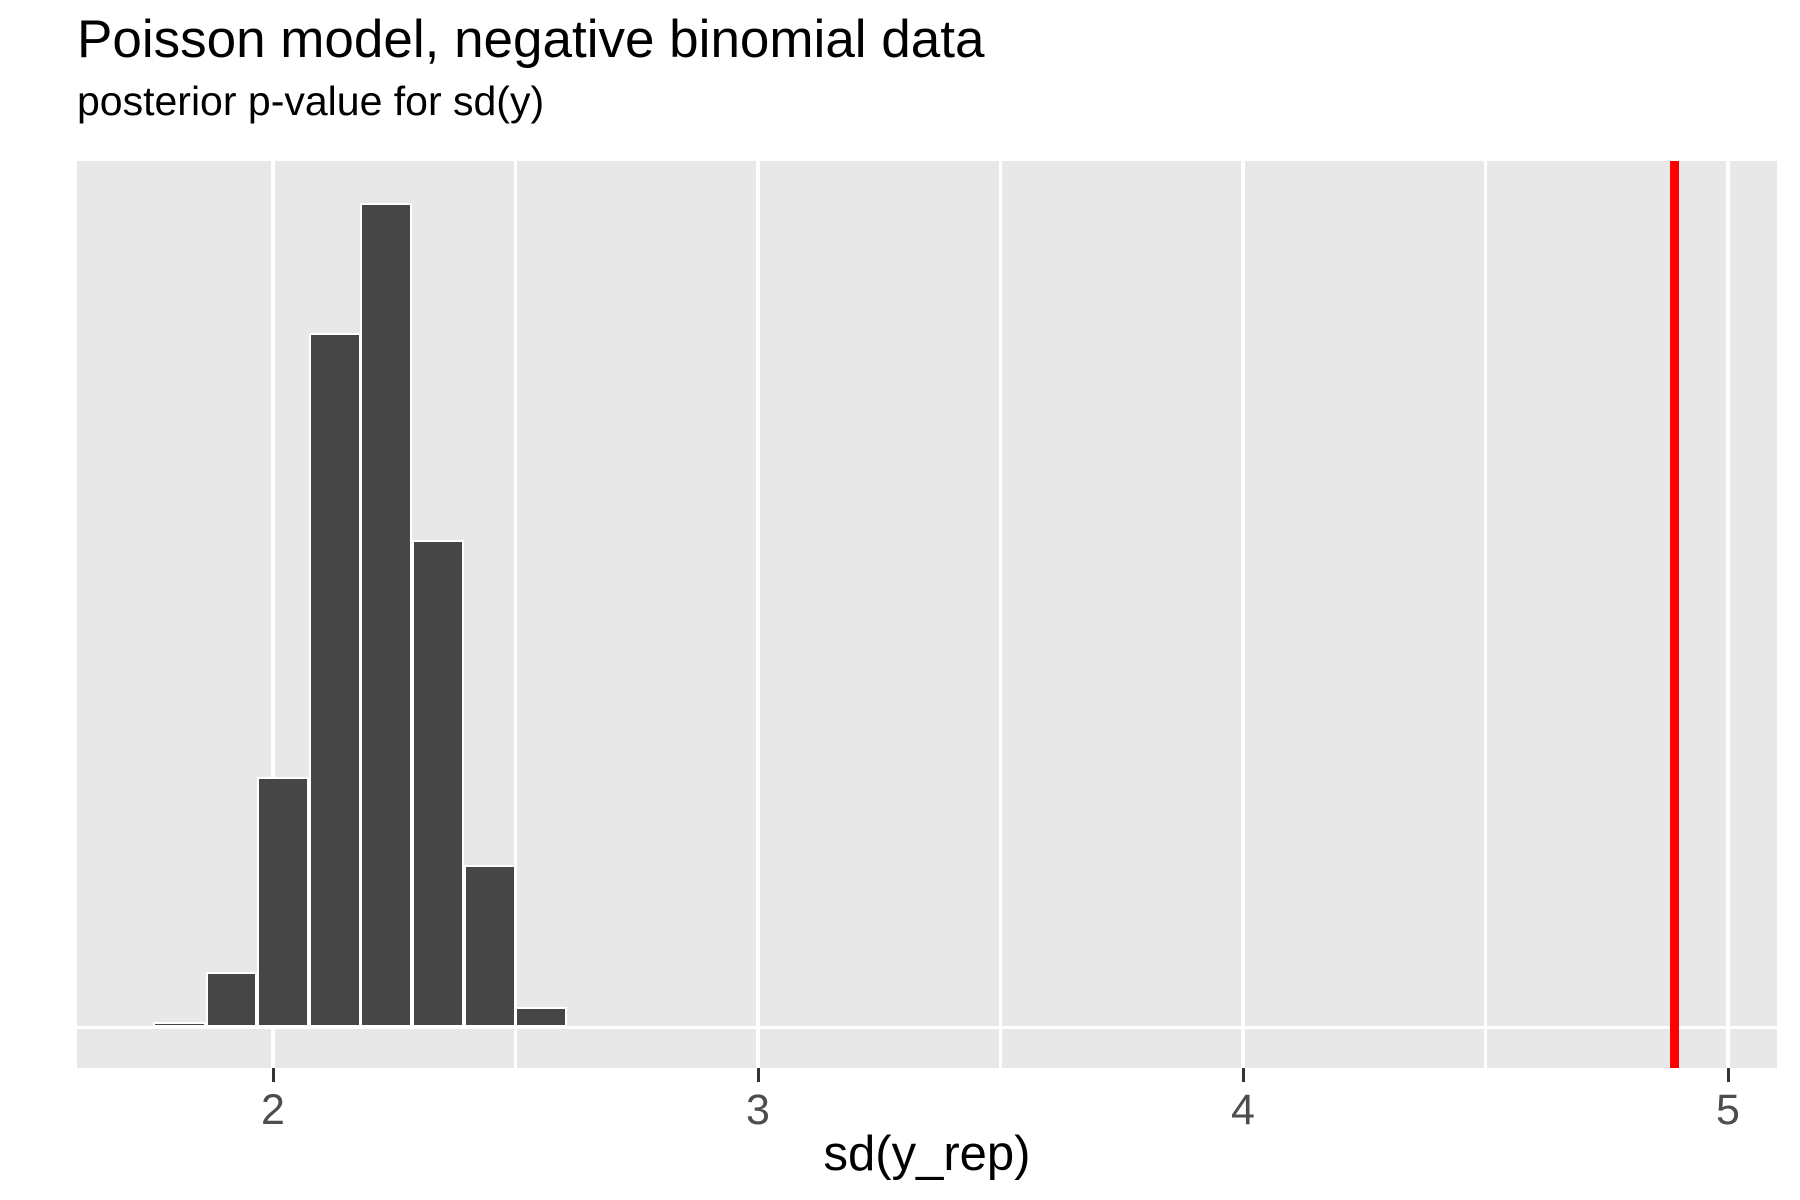  Describe the element at coordinates (1675, 614) in the screenshot. I see `observed-stat-line` at that location.